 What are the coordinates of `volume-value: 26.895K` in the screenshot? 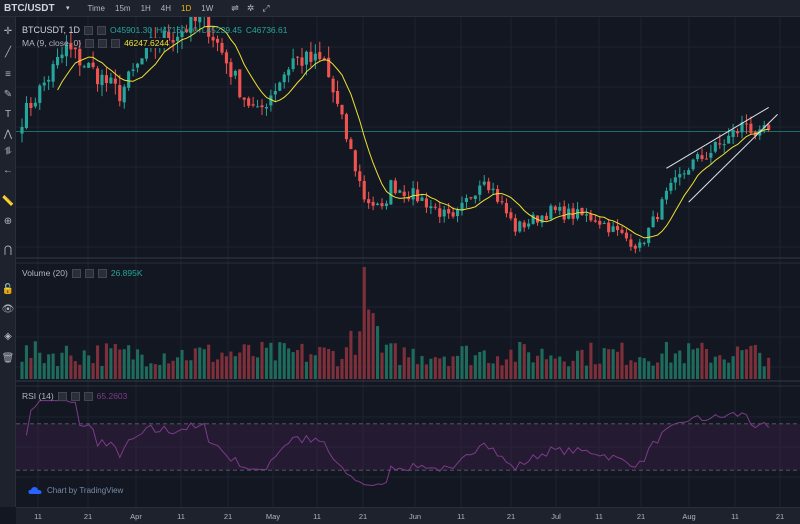 It's located at (126, 273).